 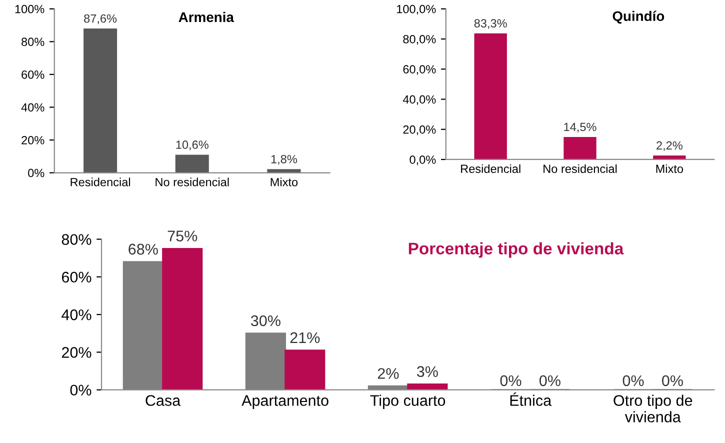 What do you see at coordinates (29, 9) in the screenshot?
I see `y-tick-label: 100%` at bounding box center [29, 9].